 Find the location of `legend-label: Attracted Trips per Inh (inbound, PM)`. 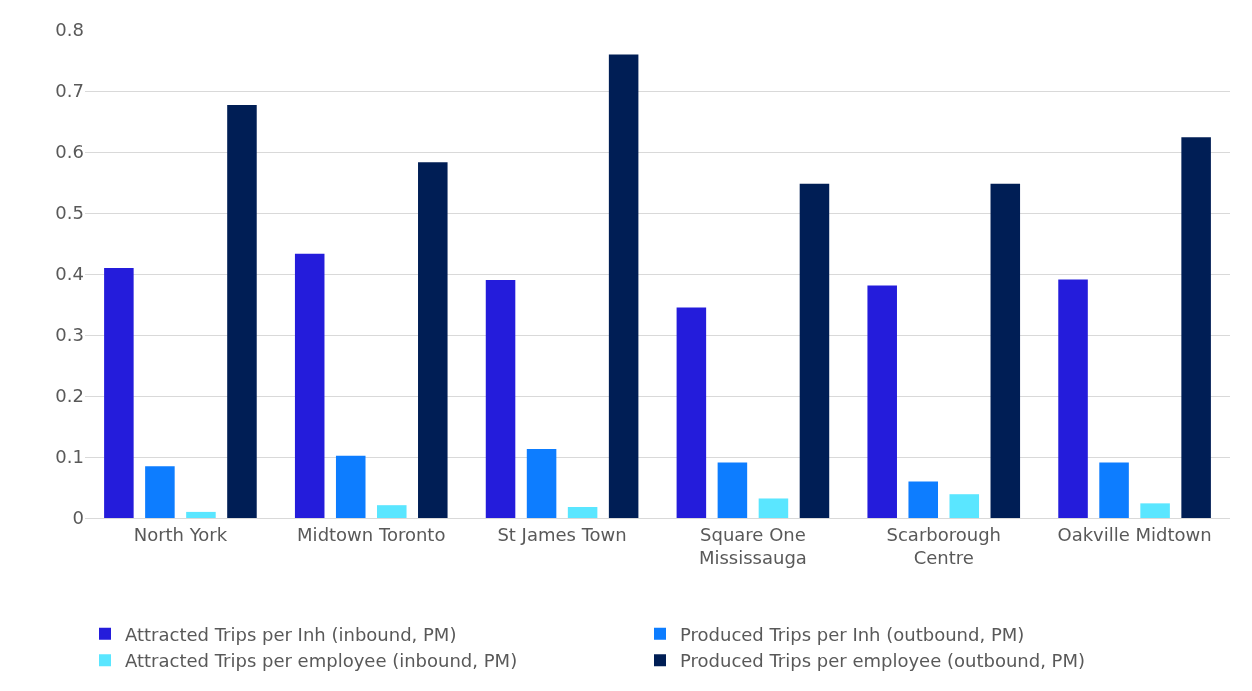

legend-label: Attracted Trips per Inh (inbound, PM) is located at coordinates (291, 634).